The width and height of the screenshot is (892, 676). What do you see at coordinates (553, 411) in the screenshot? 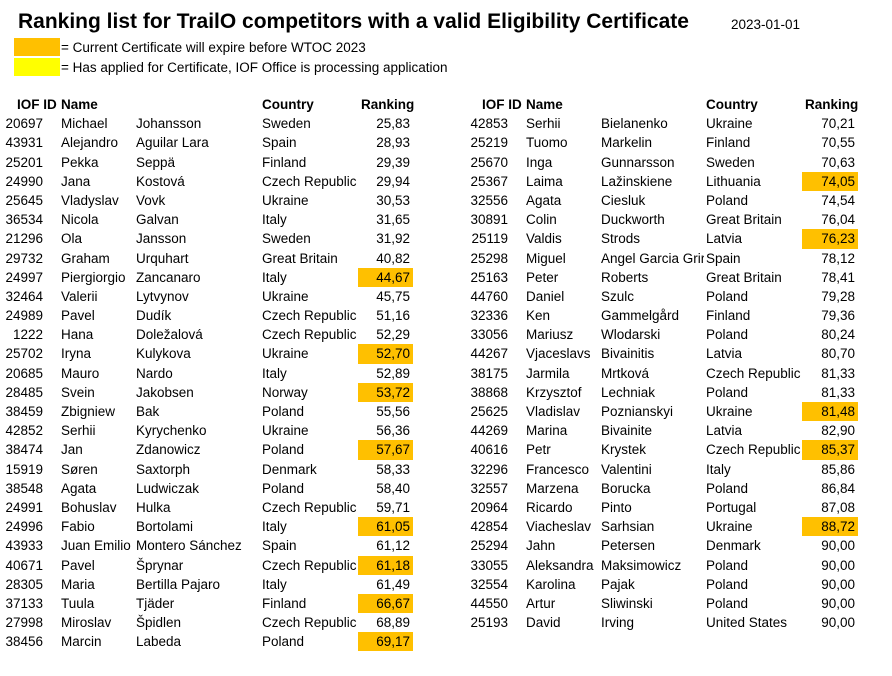
I see `cell-first-name: Vladislav` at bounding box center [553, 411].